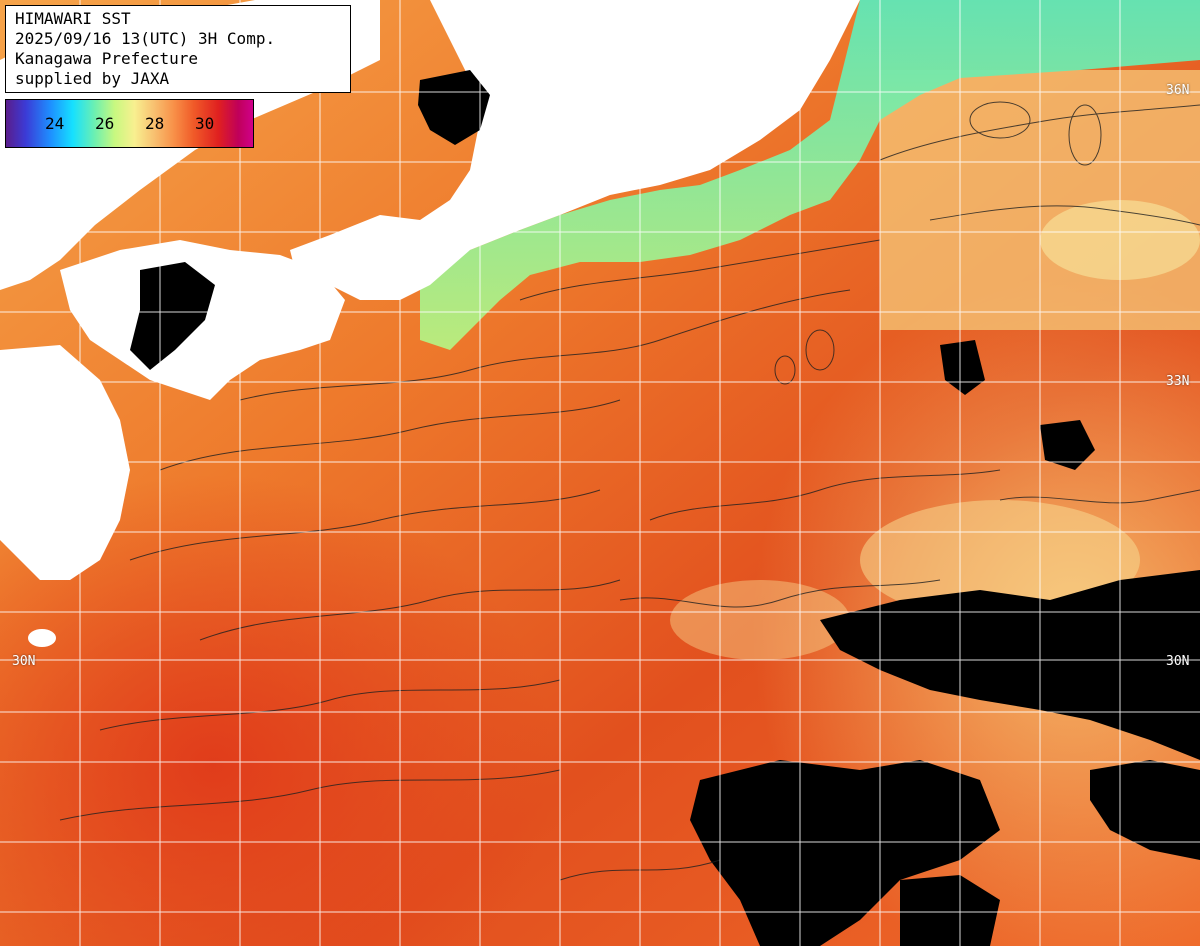  What do you see at coordinates (1145, 810) in the screenshot?
I see `cloud-southeast` at bounding box center [1145, 810].